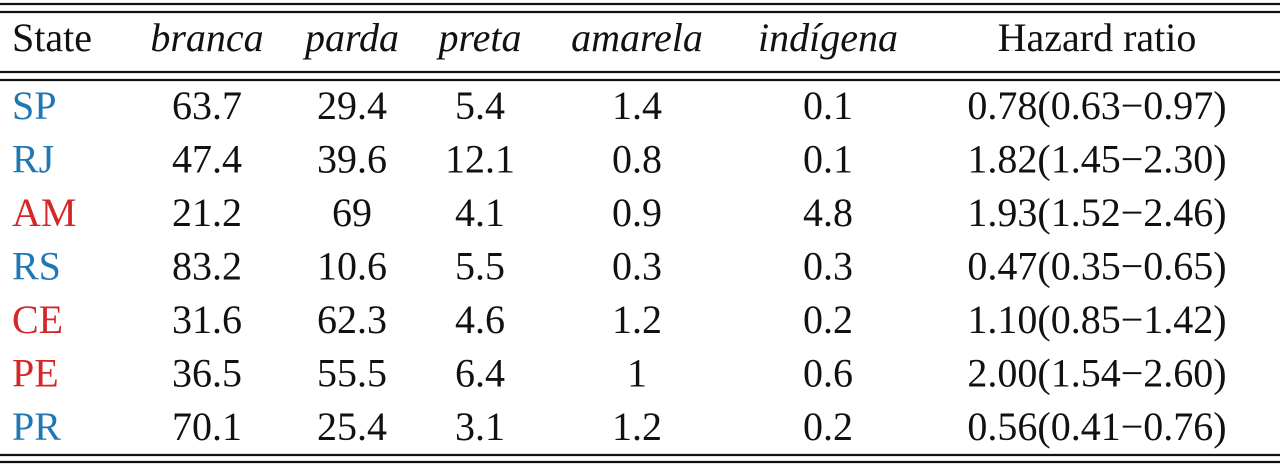 This screenshot has height=467, width=1280. What do you see at coordinates (44, 212) in the screenshot?
I see `state-cell: AM` at bounding box center [44, 212].